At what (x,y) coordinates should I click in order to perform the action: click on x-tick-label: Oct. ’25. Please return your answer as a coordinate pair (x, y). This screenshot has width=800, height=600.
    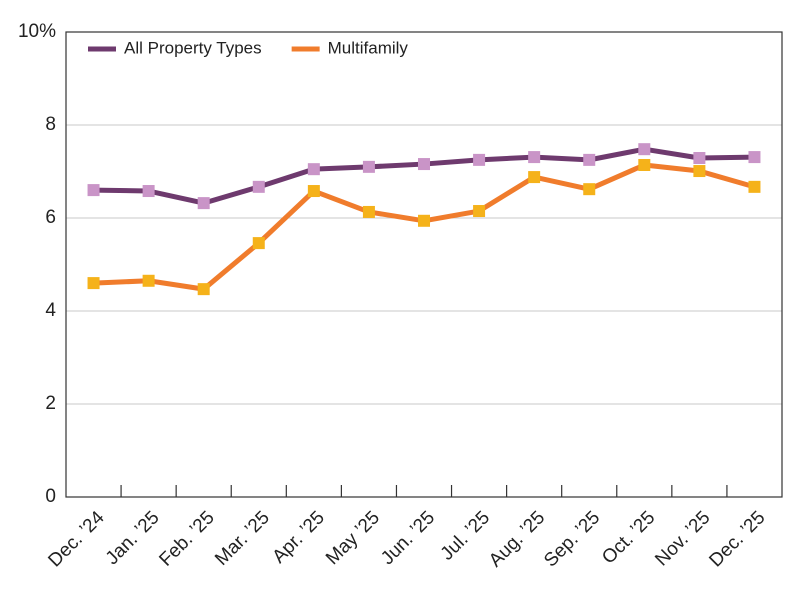
    Looking at the image, I should click on (628, 537).